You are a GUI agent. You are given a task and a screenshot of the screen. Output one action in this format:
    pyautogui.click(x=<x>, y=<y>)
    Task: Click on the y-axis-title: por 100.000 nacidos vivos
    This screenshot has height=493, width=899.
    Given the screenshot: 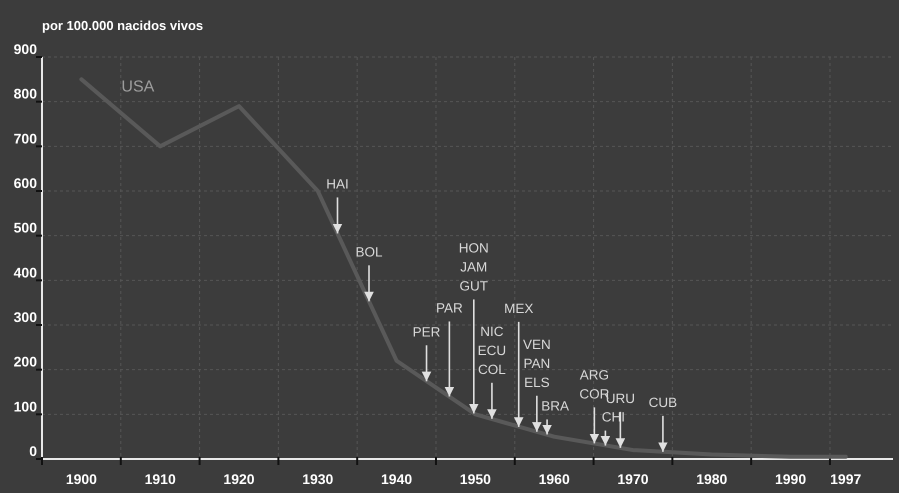 What is the action you would take?
    pyautogui.click(x=123, y=25)
    